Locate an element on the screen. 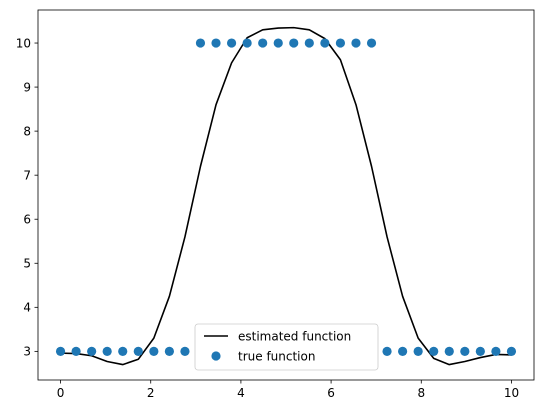 The width and height of the screenshot is (543, 413). y-tick-label: 5 is located at coordinates (27, 264).